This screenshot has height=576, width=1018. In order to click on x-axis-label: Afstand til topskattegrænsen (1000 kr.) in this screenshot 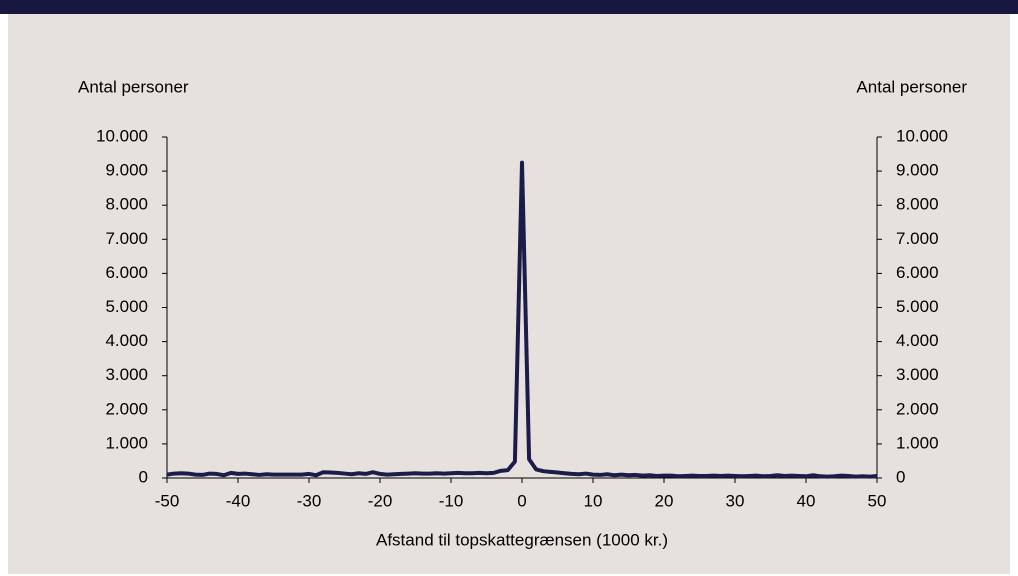, I will do `click(522, 539)`.